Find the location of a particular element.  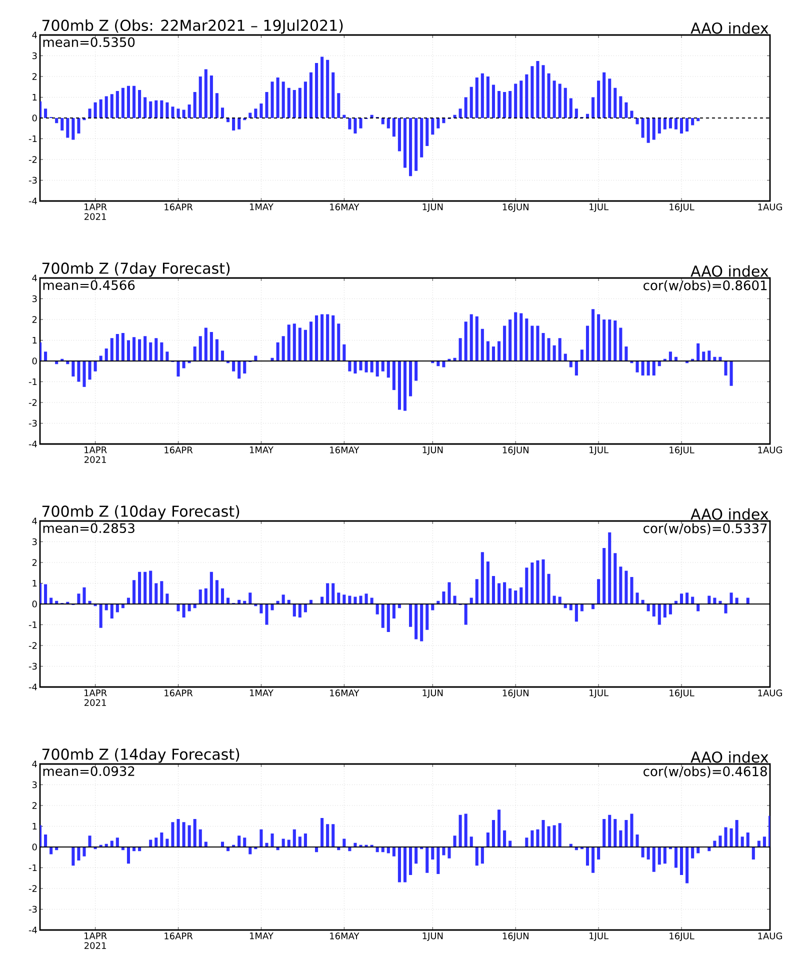

x-tick-label: 16JUL is located at coordinates (682, 208).